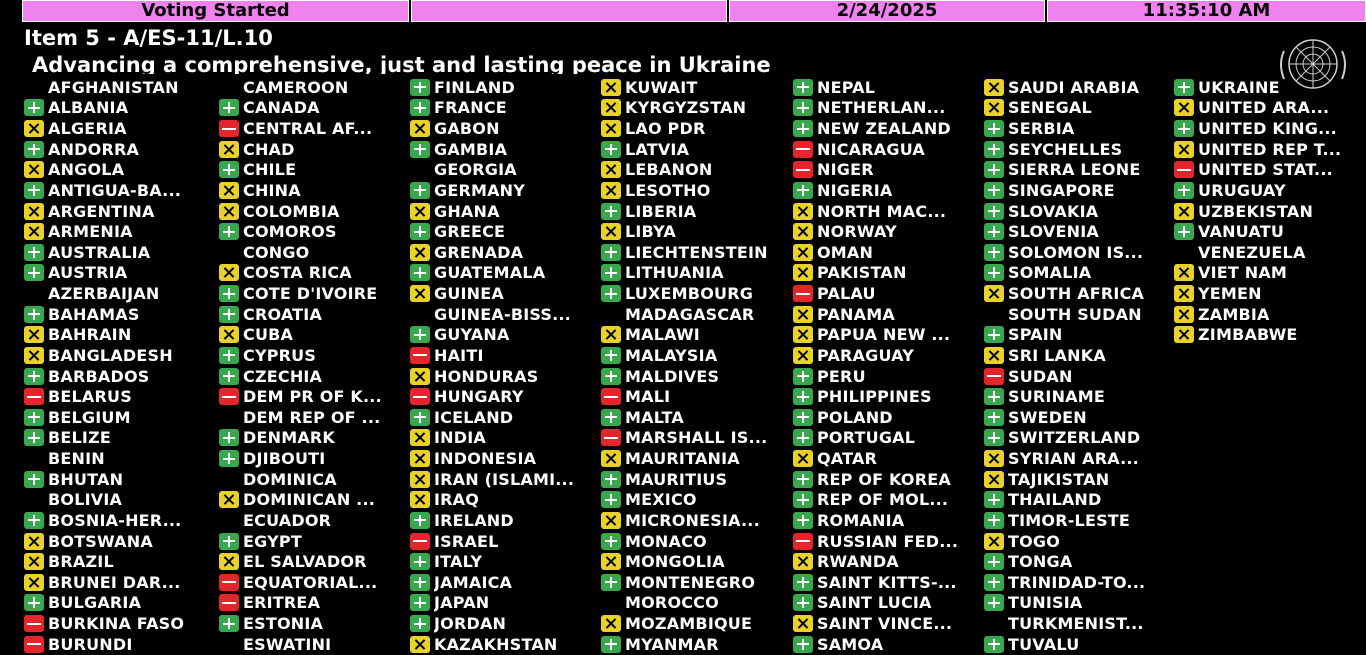  What do you see at coordinates (458, 562) in the screenshot?
I see `country-name: ITALY` at bounding box center [458, 562].